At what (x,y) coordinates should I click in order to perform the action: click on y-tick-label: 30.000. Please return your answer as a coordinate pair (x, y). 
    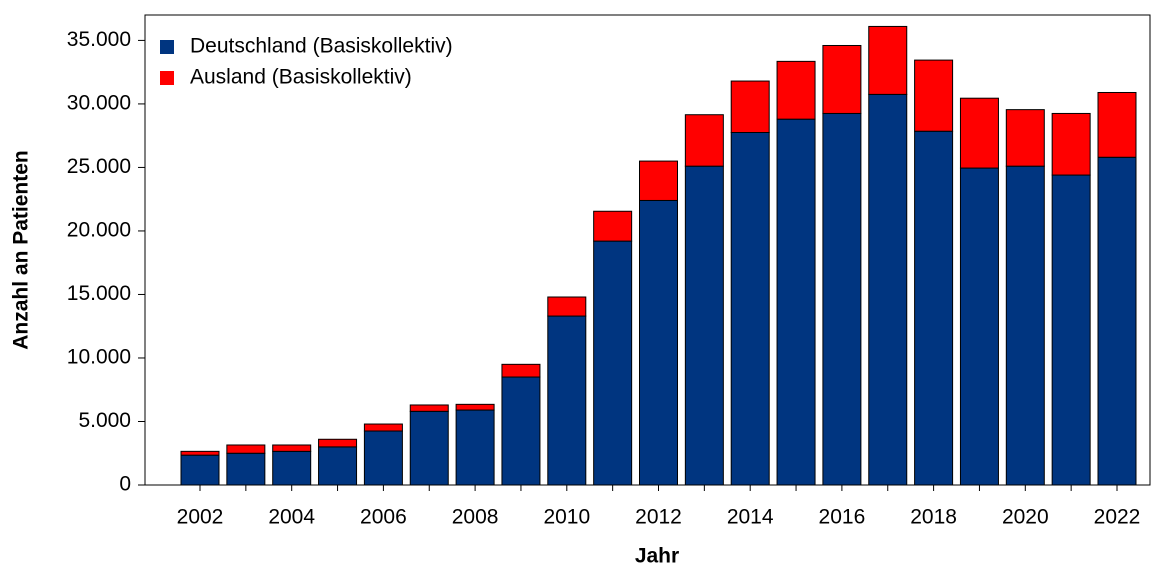
    Looking at the image, I should click on (99, 102).